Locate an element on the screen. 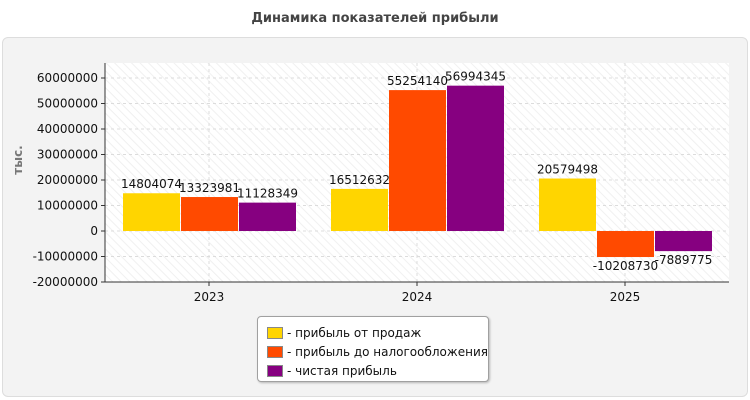 Image resolution: width=750 pixels, height=400 pixels. data-label: 55254140 is located at coordinates (417, 81).